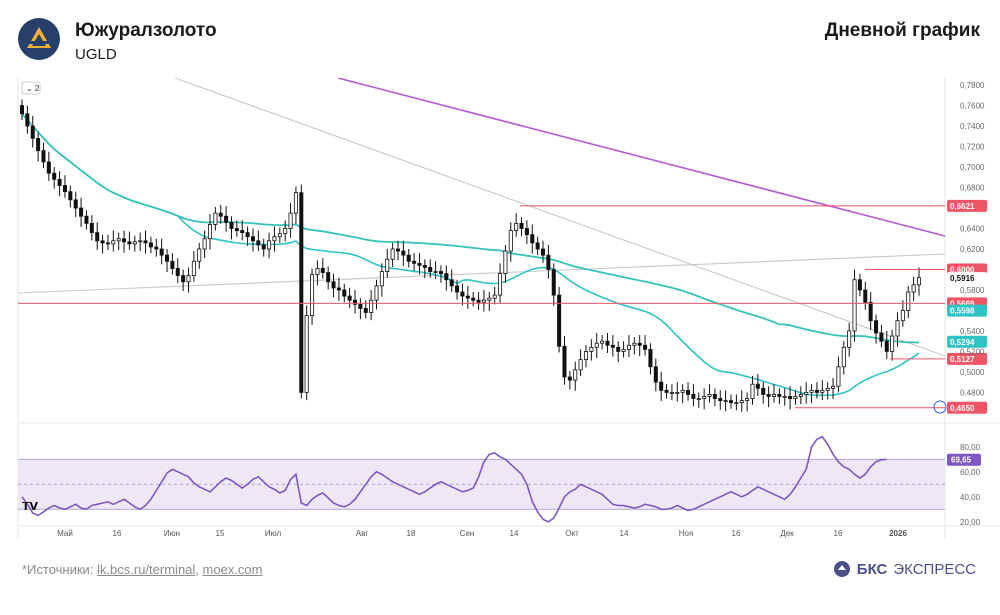 The height and width of the screenshot is (615, 1000). What do you see at coordinates (934, 569) in the screenshot?
I see `brand-rest: ЭКСПРЕСС` at bounding box center [934, 569].